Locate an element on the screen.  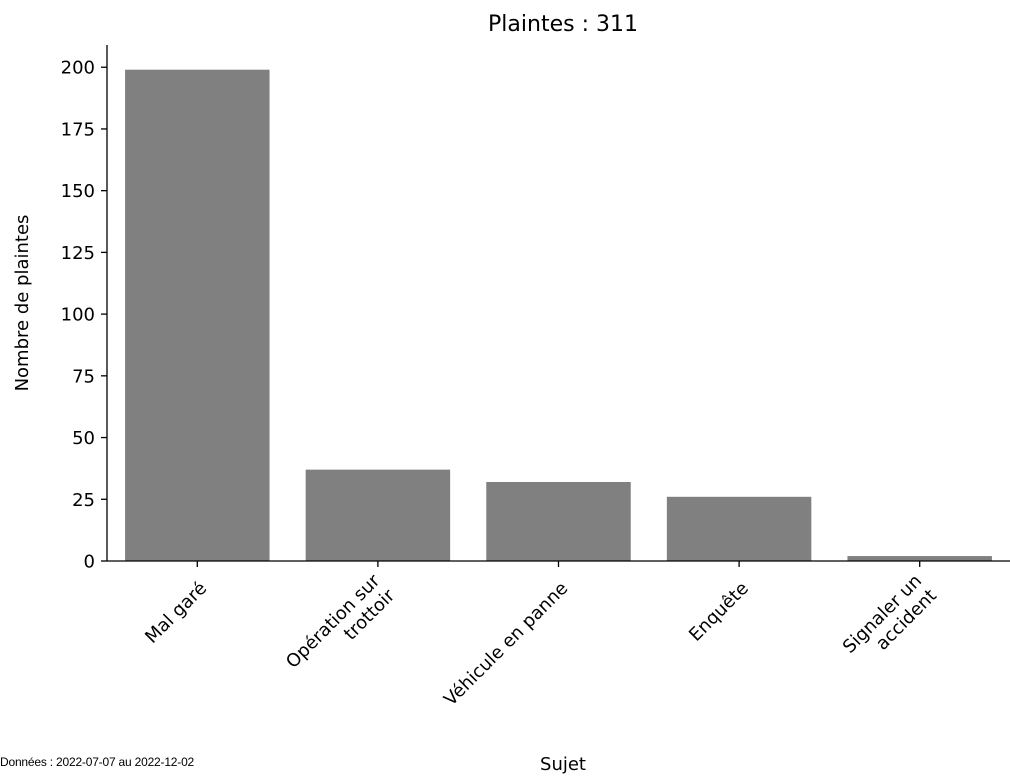
x-tick-label: Enquête is located at coordinates (719, 612).